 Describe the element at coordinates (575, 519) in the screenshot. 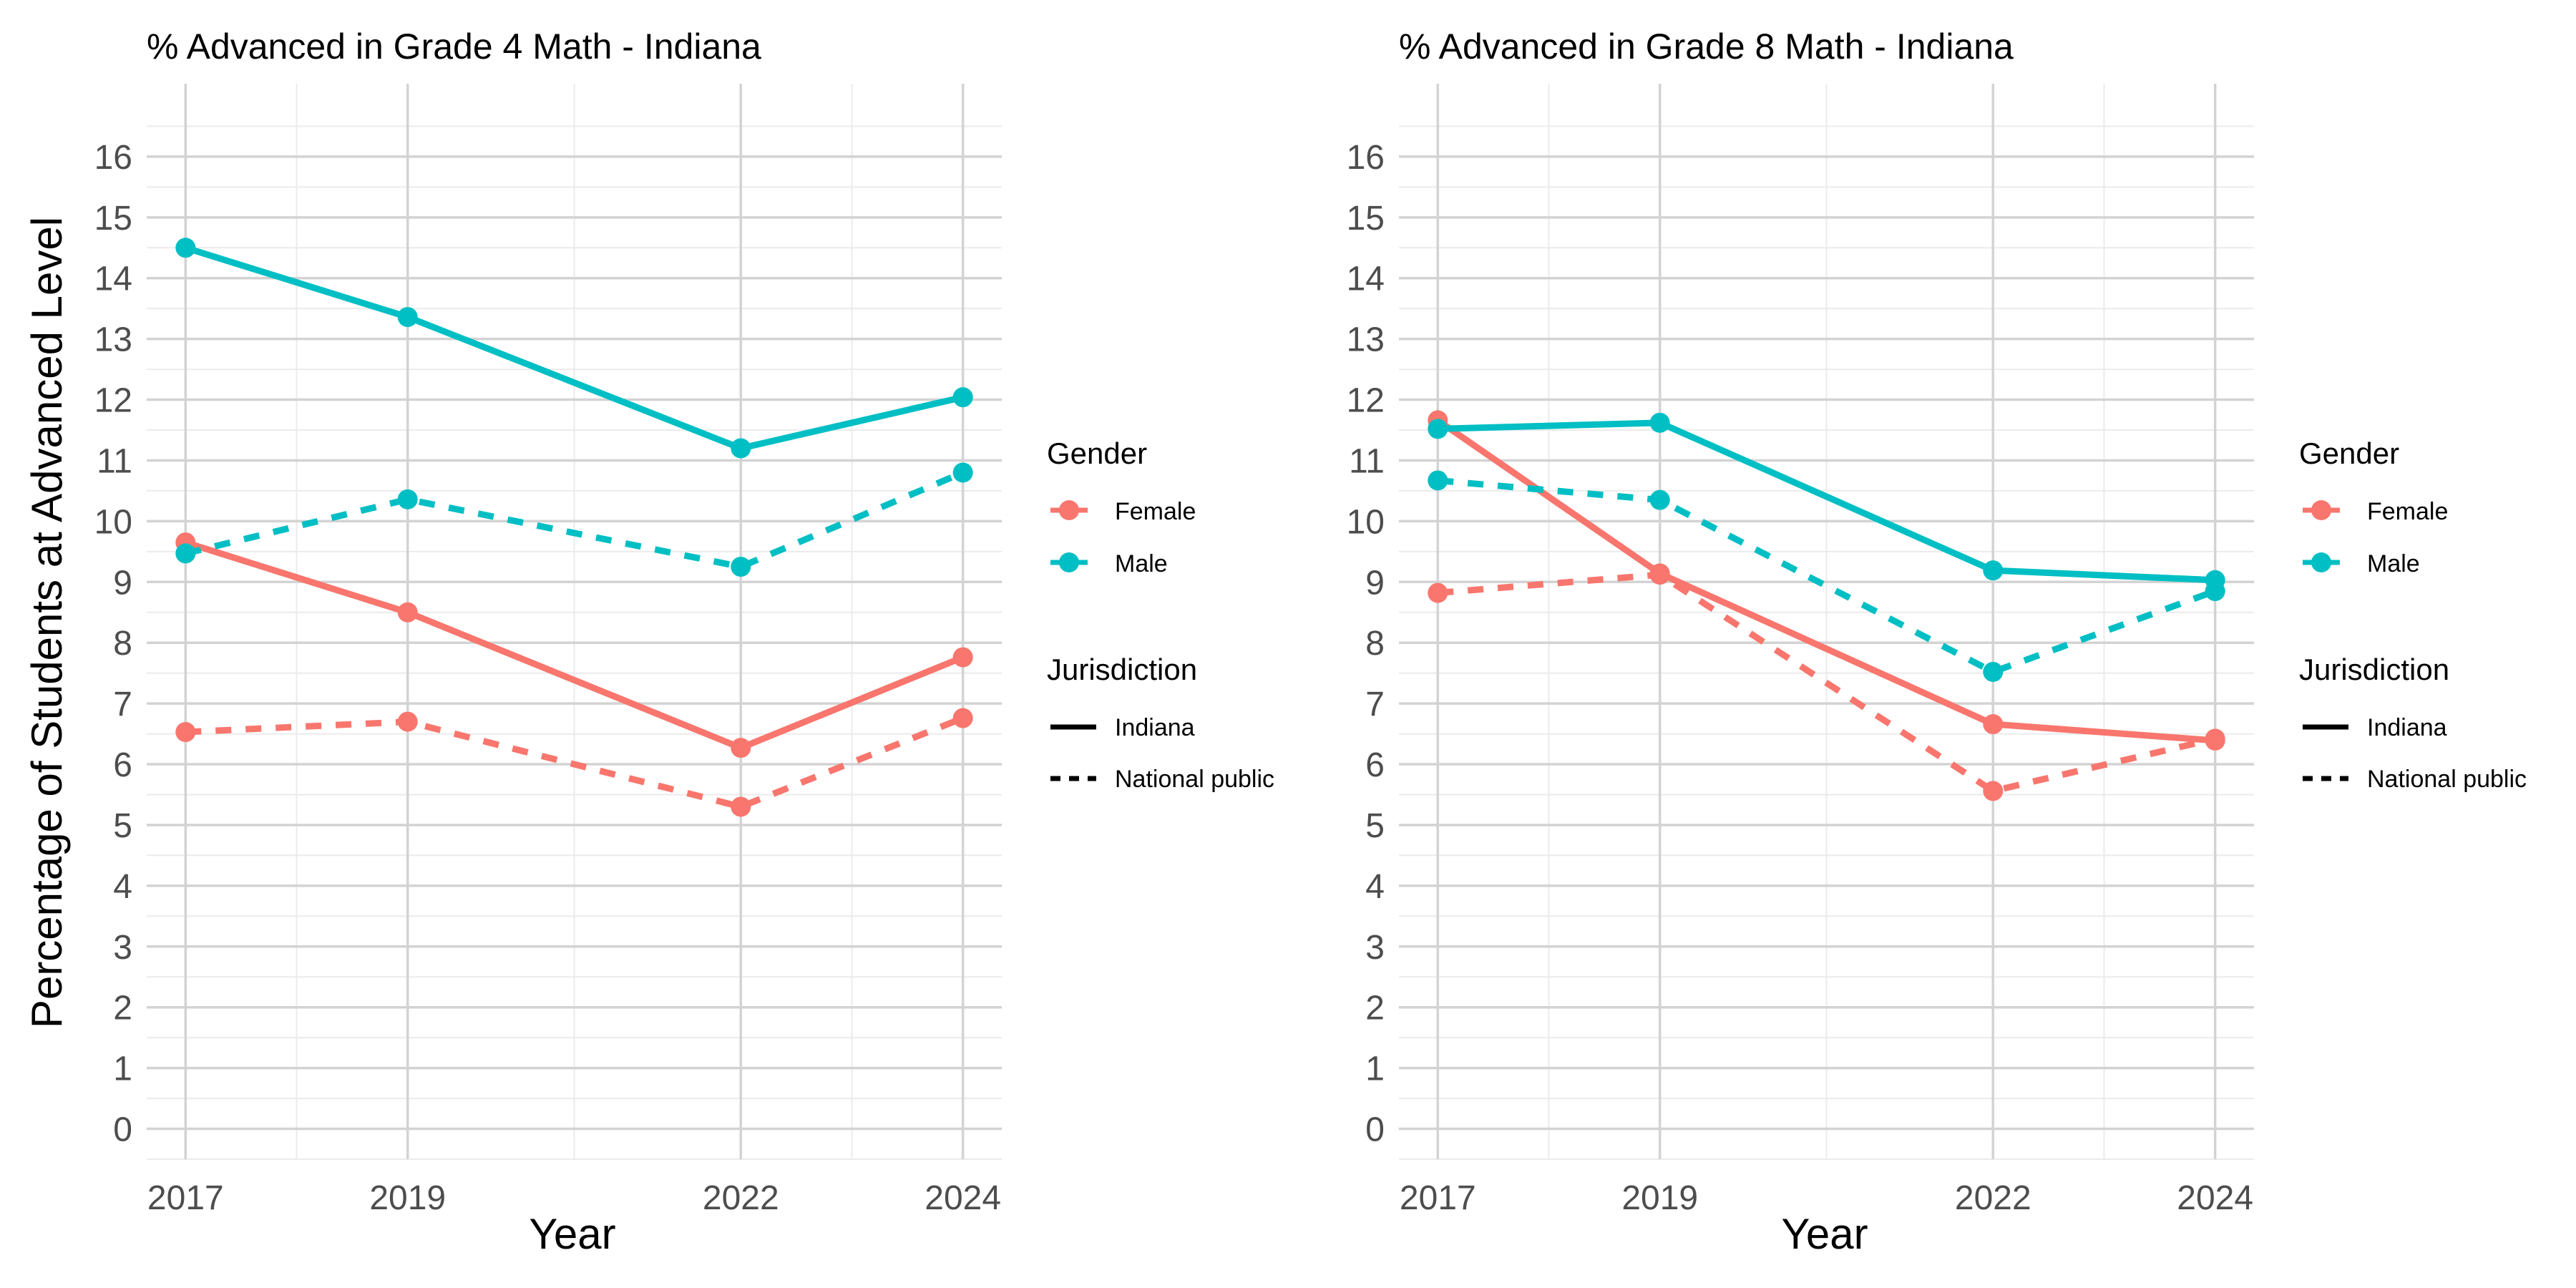

I see `series-line-male-national-public` at that location.